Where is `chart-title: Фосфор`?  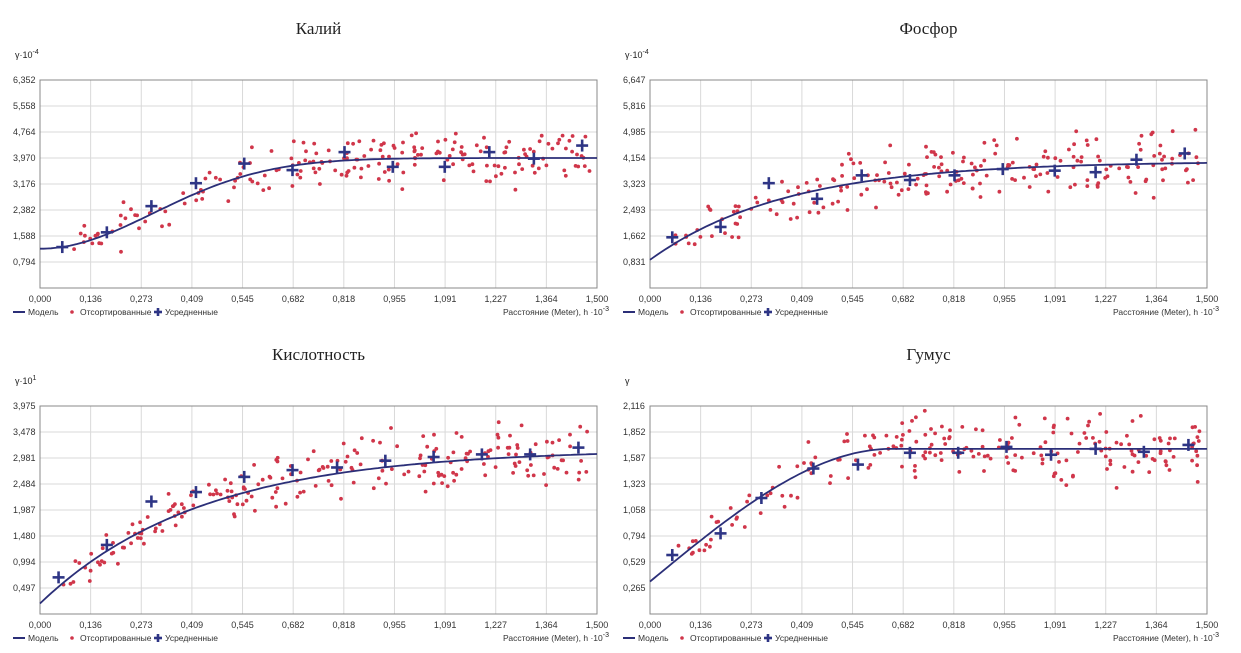 chart-title: Фосфор is located at coordinates (928, 28).